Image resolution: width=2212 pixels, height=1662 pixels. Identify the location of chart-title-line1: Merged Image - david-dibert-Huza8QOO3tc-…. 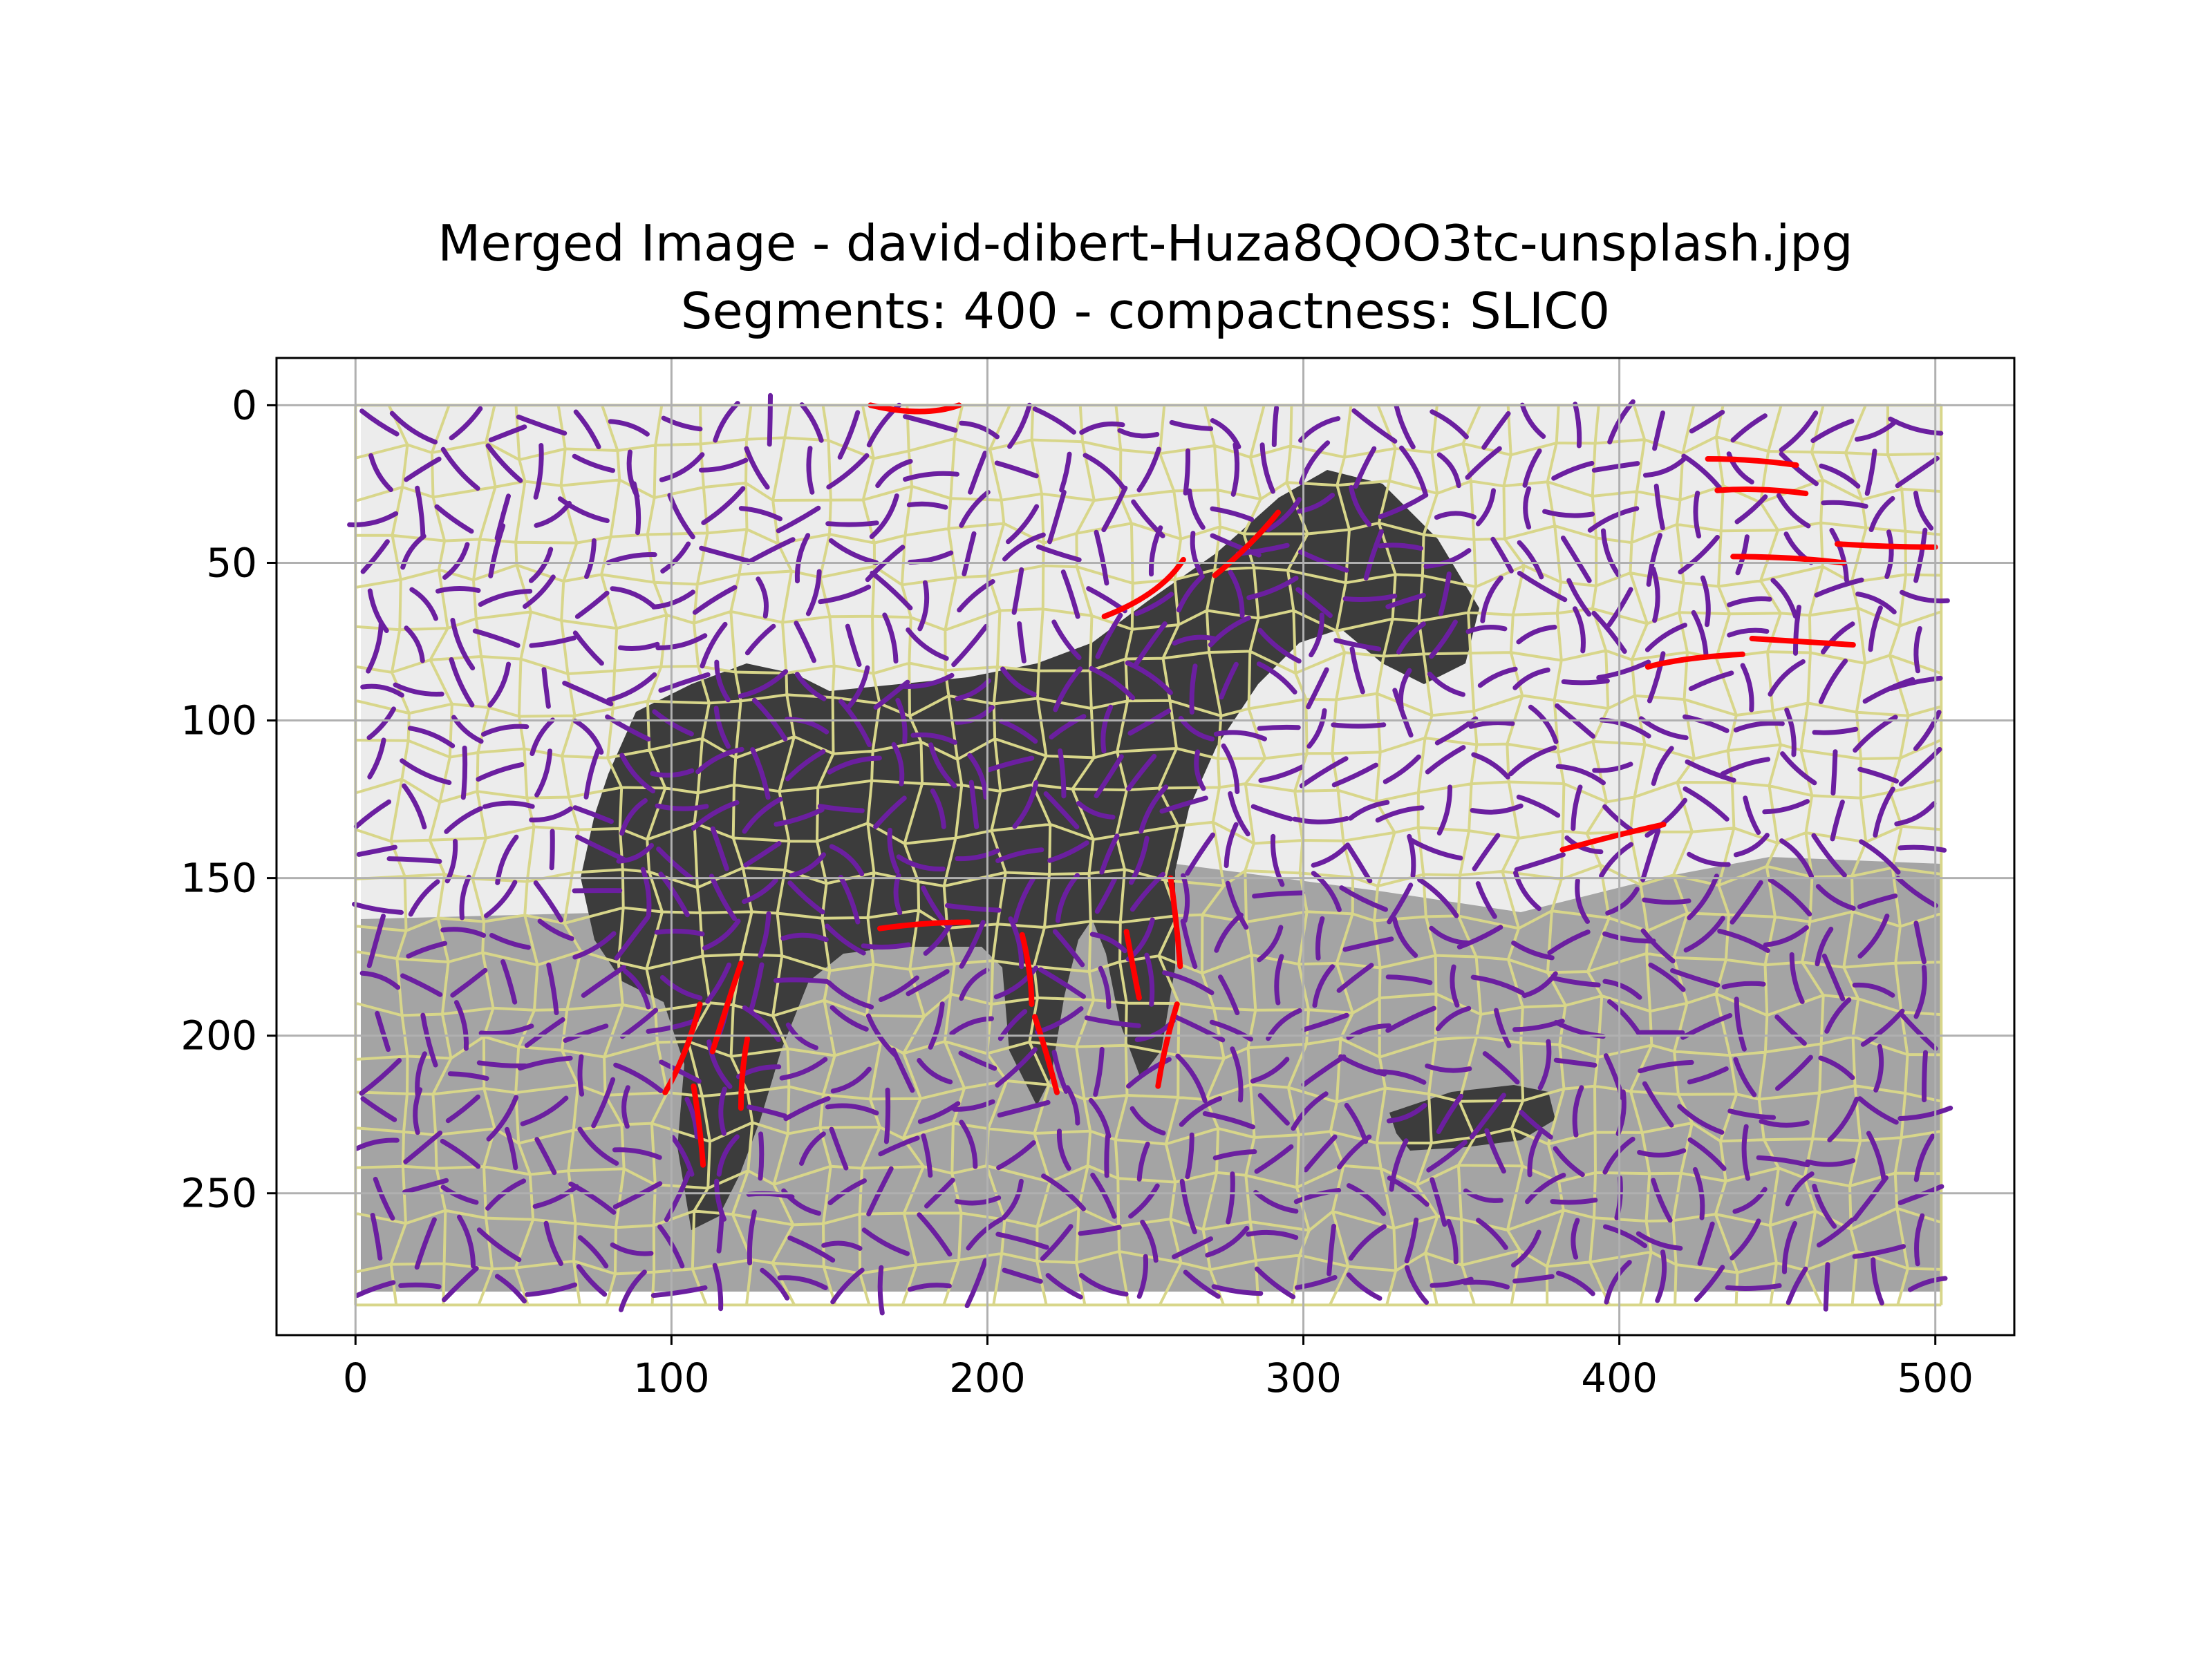
(1145, 243).